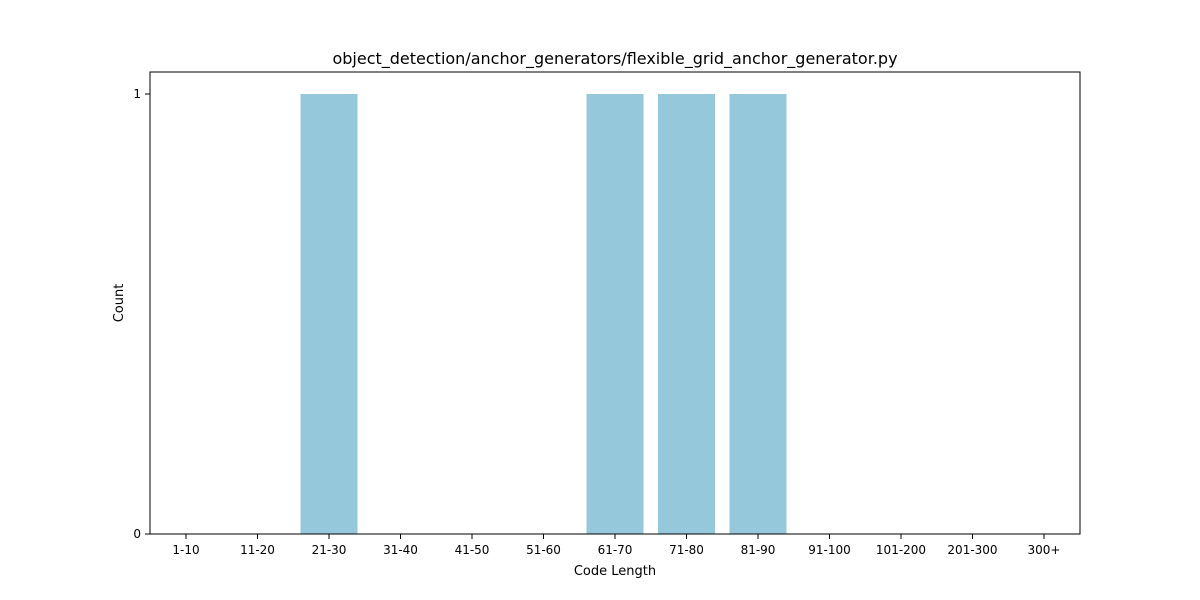 Image resolution: width=1200 pixels, height=600 pixels. Describe the element at coordinates (615, 571) in the screenshot. I see `x-axis-label: Code Length` at that location.